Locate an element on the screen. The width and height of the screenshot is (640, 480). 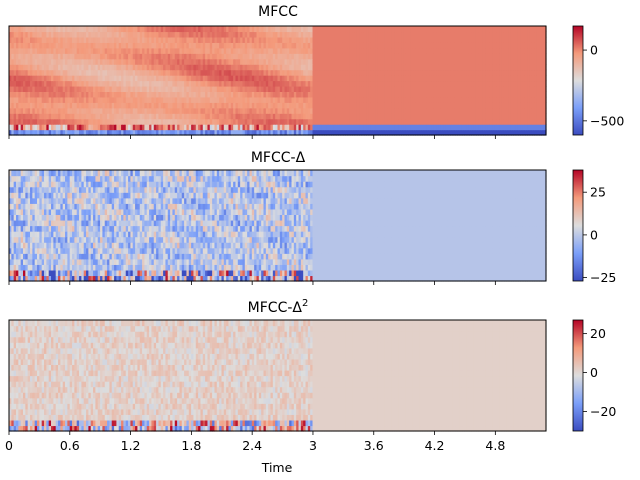
colorbar-tick-label: −25 is located at coordinates (603, 277).